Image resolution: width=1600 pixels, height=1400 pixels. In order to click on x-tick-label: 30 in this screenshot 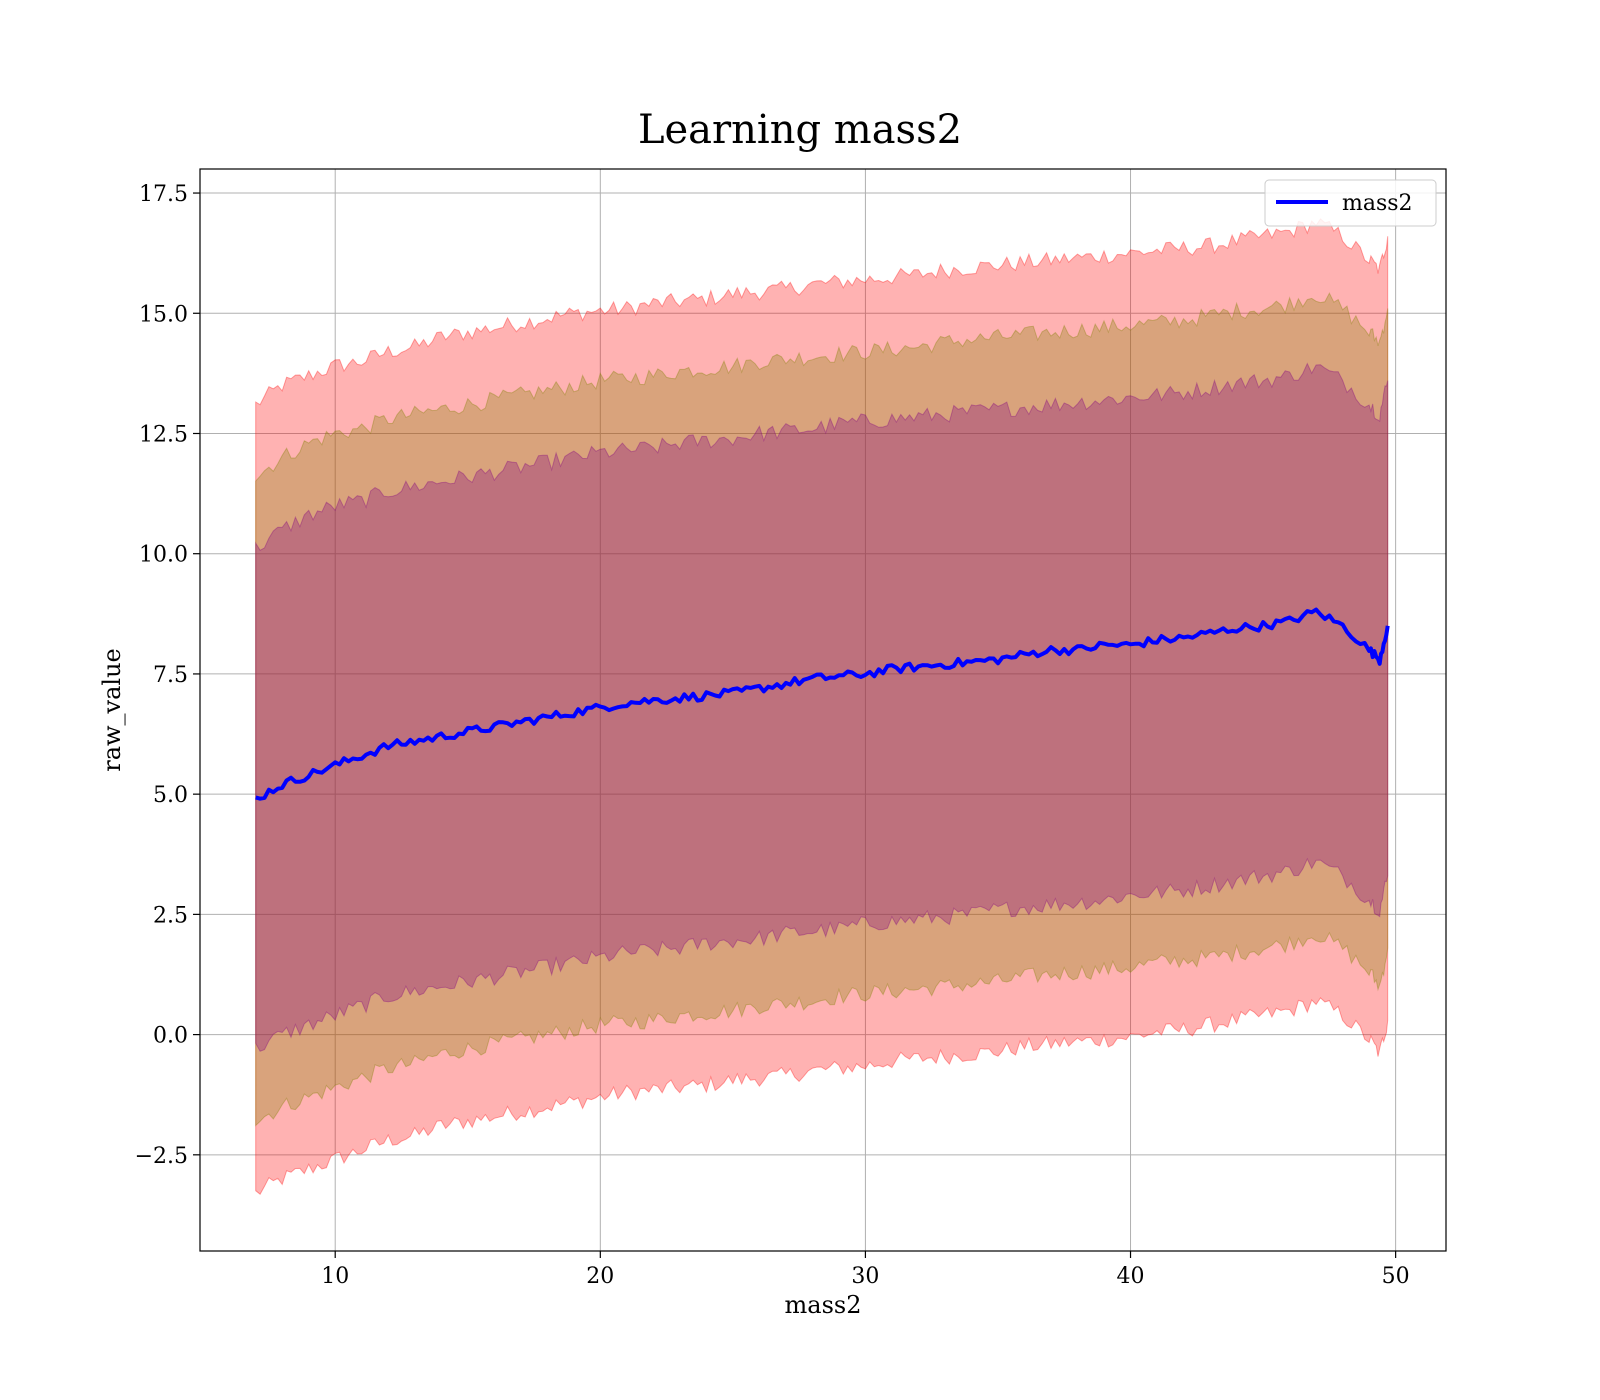, I will do `click(865, 1276)`.